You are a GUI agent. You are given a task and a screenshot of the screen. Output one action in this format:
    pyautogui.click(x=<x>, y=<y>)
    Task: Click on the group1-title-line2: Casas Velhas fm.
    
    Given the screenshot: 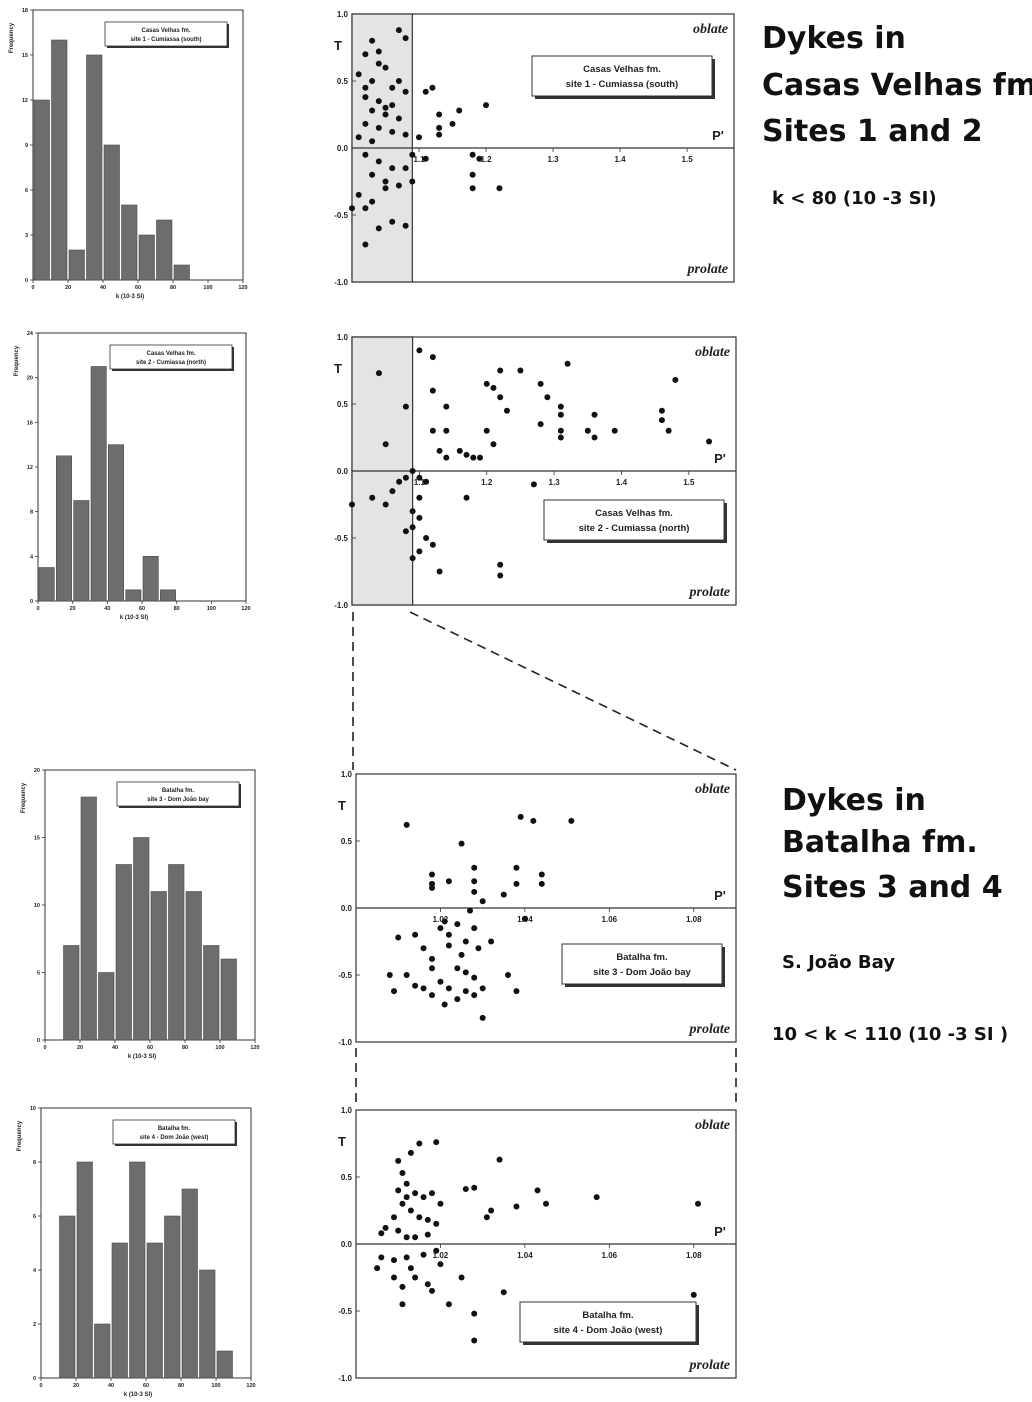 What is the action you would take?
    pyautogui.click(x=897, y=85)
    